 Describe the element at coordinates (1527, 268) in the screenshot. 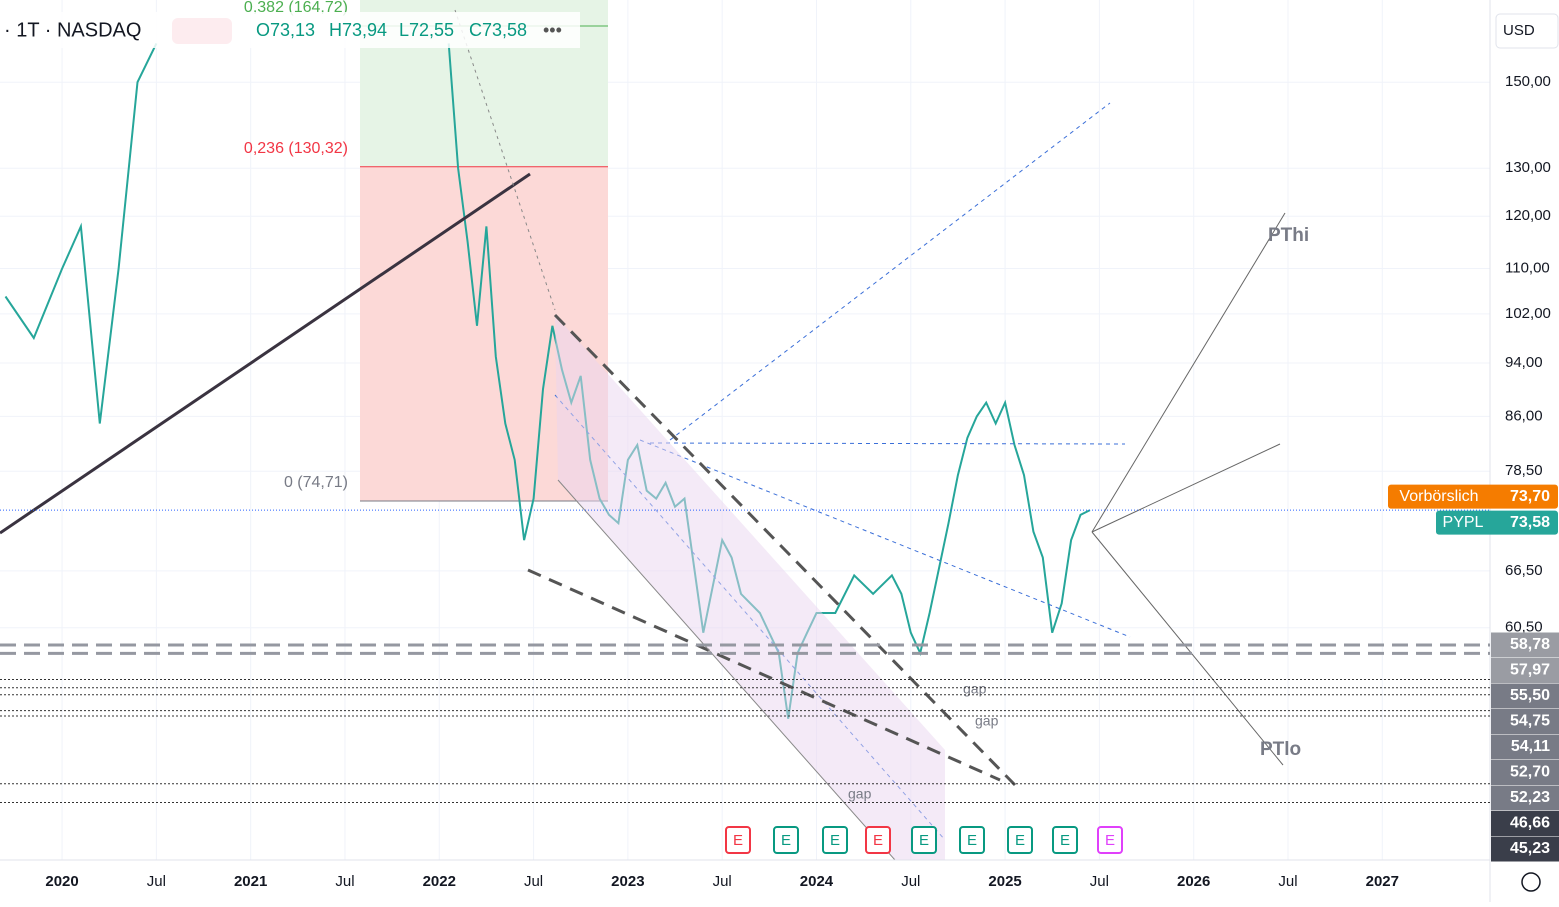

I see `y-tick-label: 110,00` at that location.